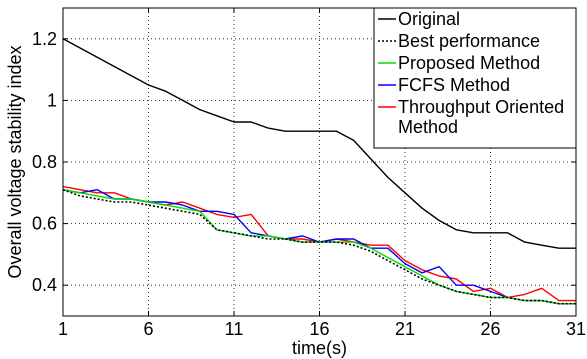 This screenshot has width=587, height=359. What do you see at coordinates (148, 329) in the screenshot?
I see `x-tick-label: 6` at bounding box center [148, 329].